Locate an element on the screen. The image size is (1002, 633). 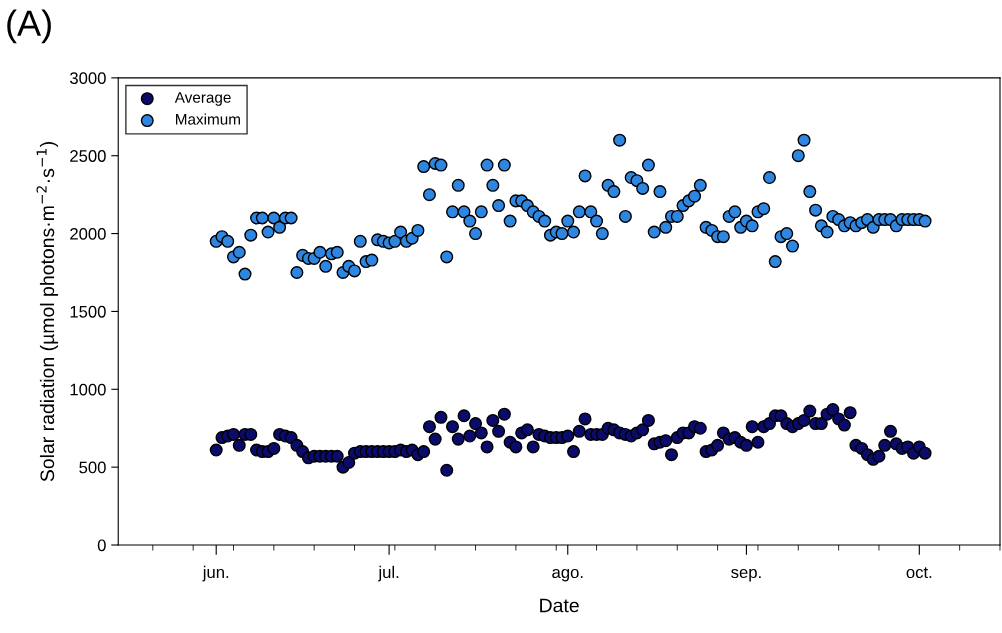
x-tick-label: jul. is located at coordinates (388, 573).